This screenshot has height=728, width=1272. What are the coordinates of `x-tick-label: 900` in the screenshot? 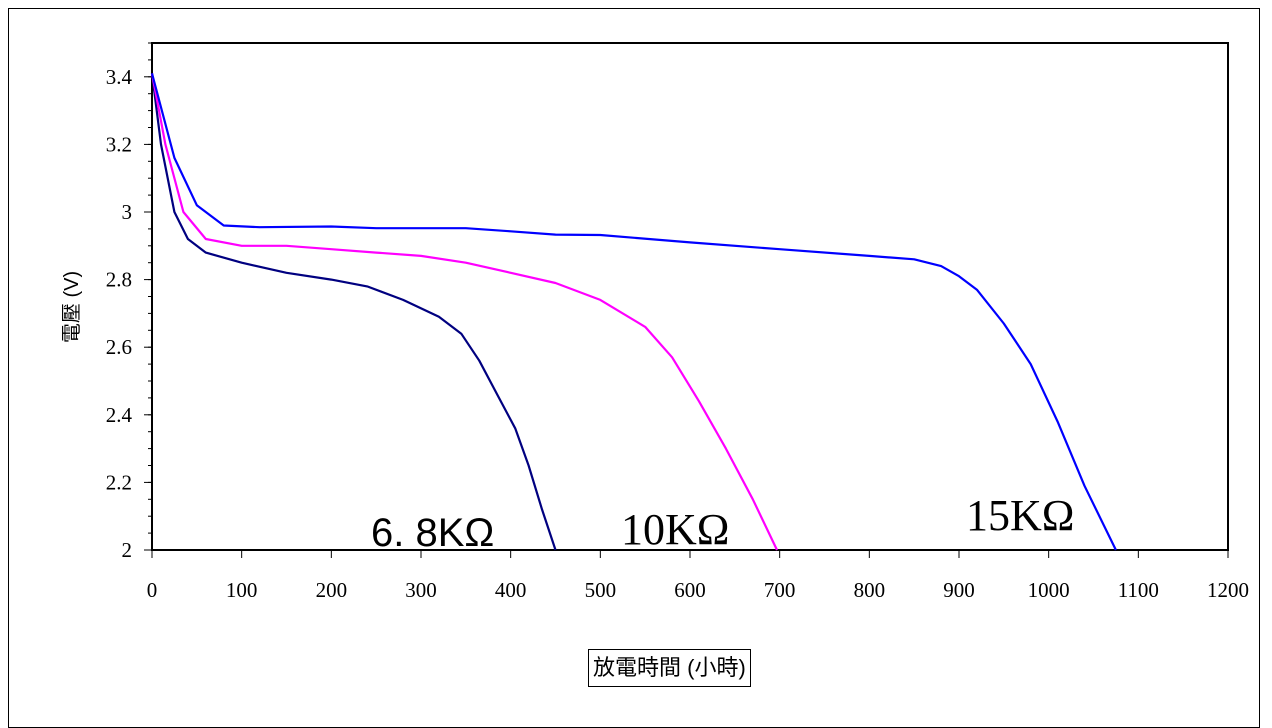 It's located at (959, 590).